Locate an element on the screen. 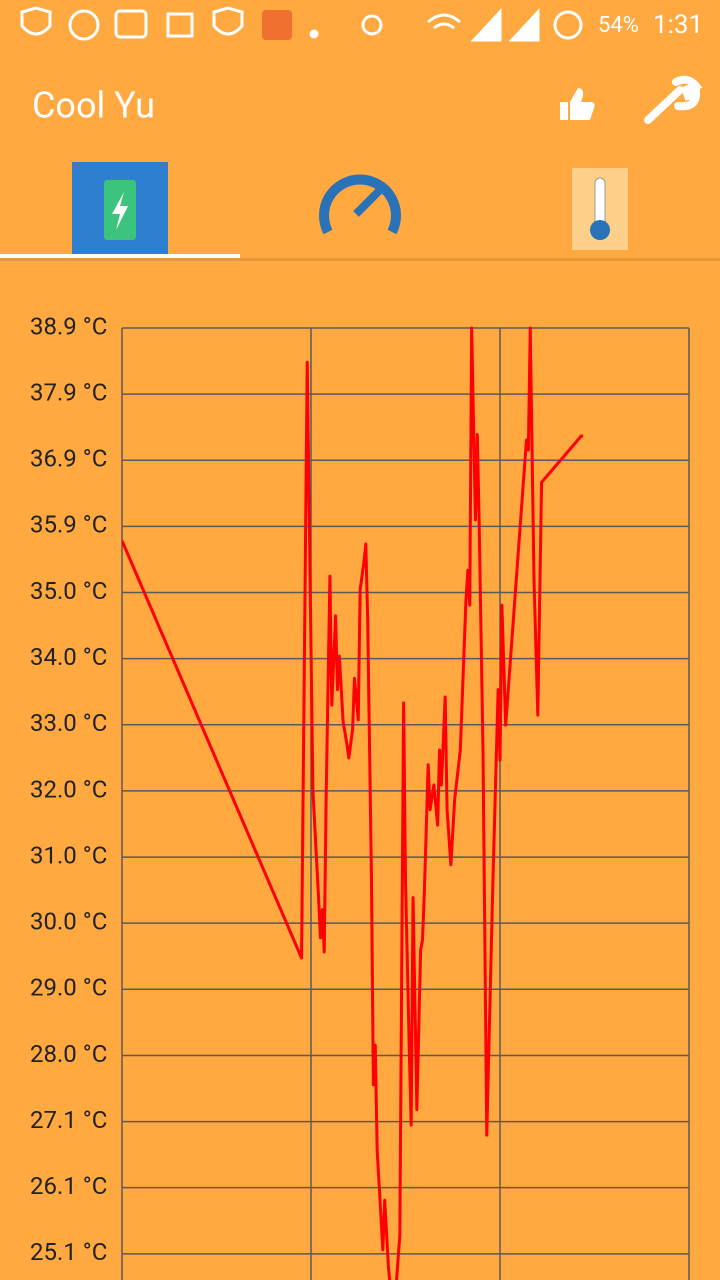 Image resolution: width=720 pixels, height=1280 pixels. battery-percent: 54% is located at coordinates (618, 25).